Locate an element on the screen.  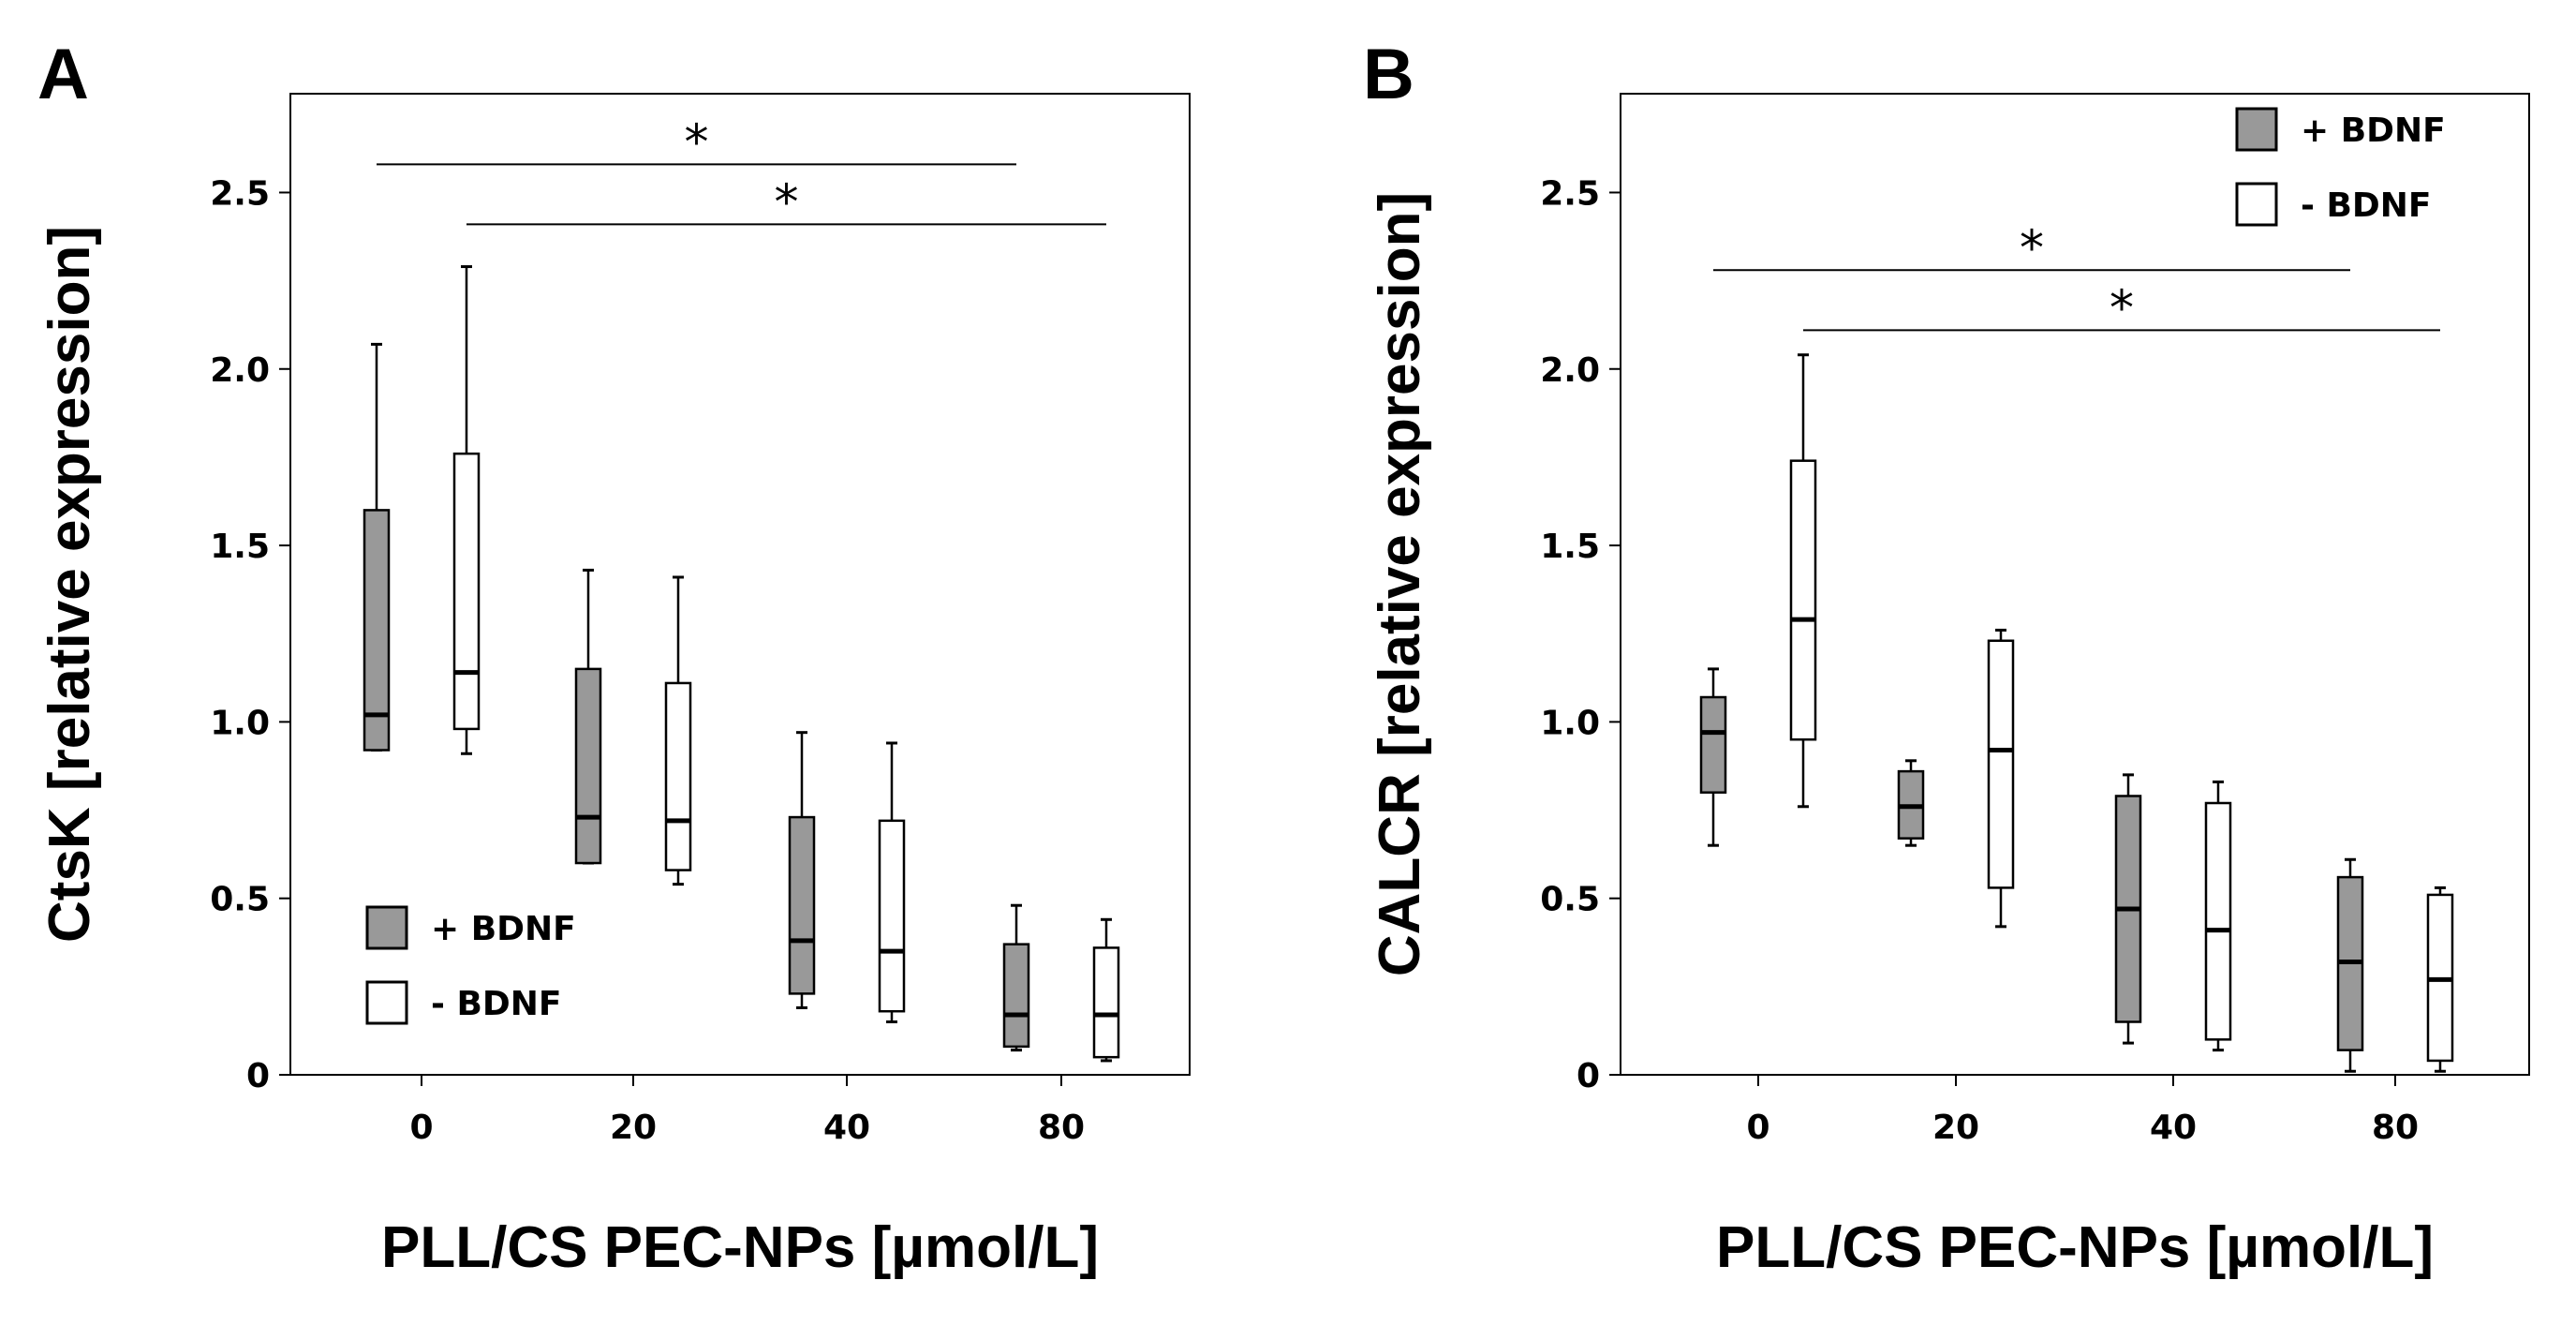
panel-letter-a: A is located at coordinates (63, 74).